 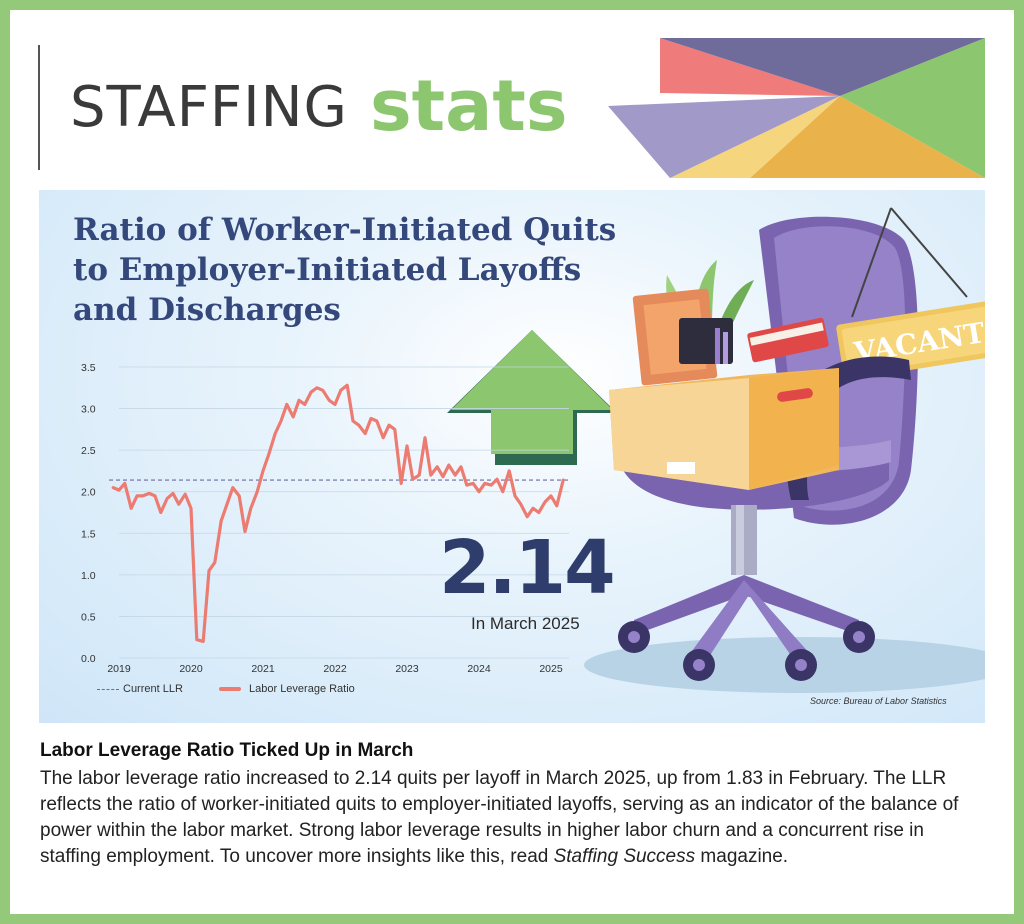 I want to click on header-divider, so click(x=39, y=107).